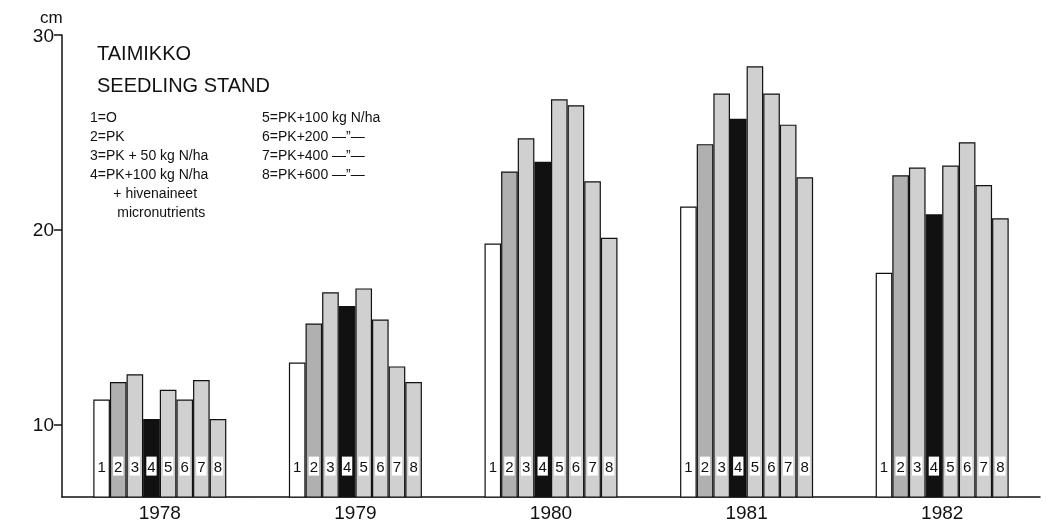  Describe the element at coordinates (149, 154) in the screenshot. I see `annotation: 3=PK + 50 kg N/ha` at that location.